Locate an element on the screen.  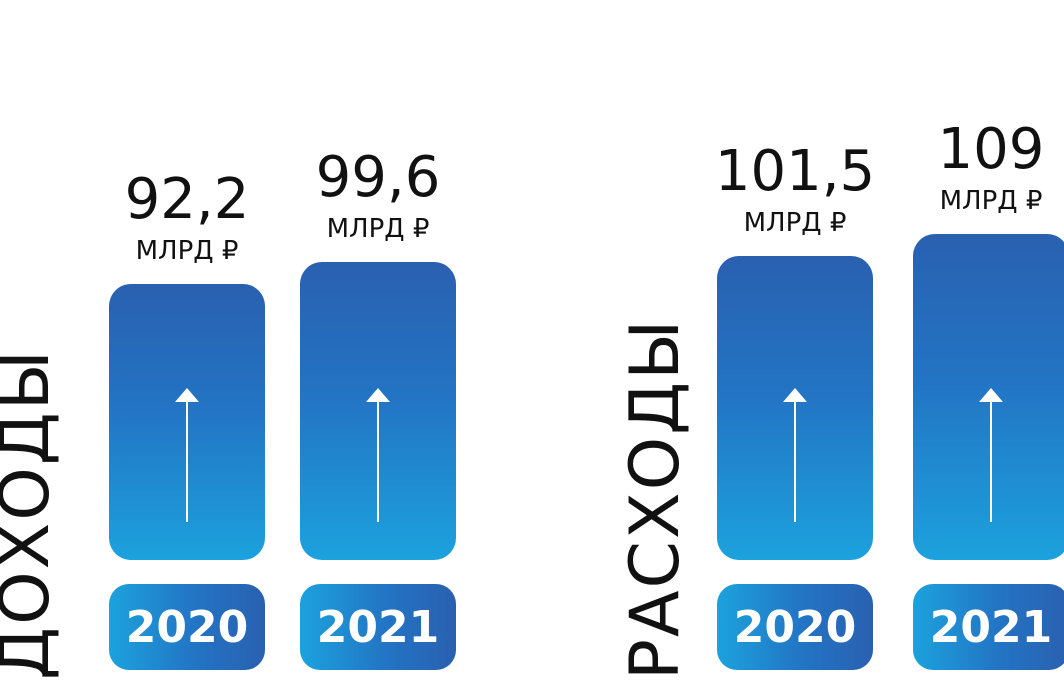
value-label: 99,6 is located at coordinates (378, 177).